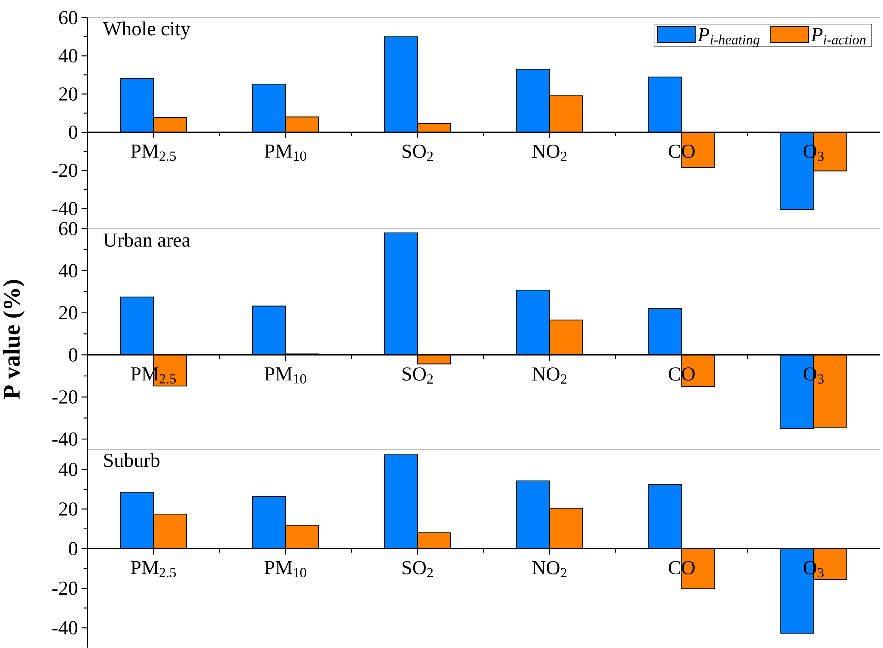  Describe the element at coordinates (132, 460) in the screenshot. I see `chart-title: Suburb` at that location.